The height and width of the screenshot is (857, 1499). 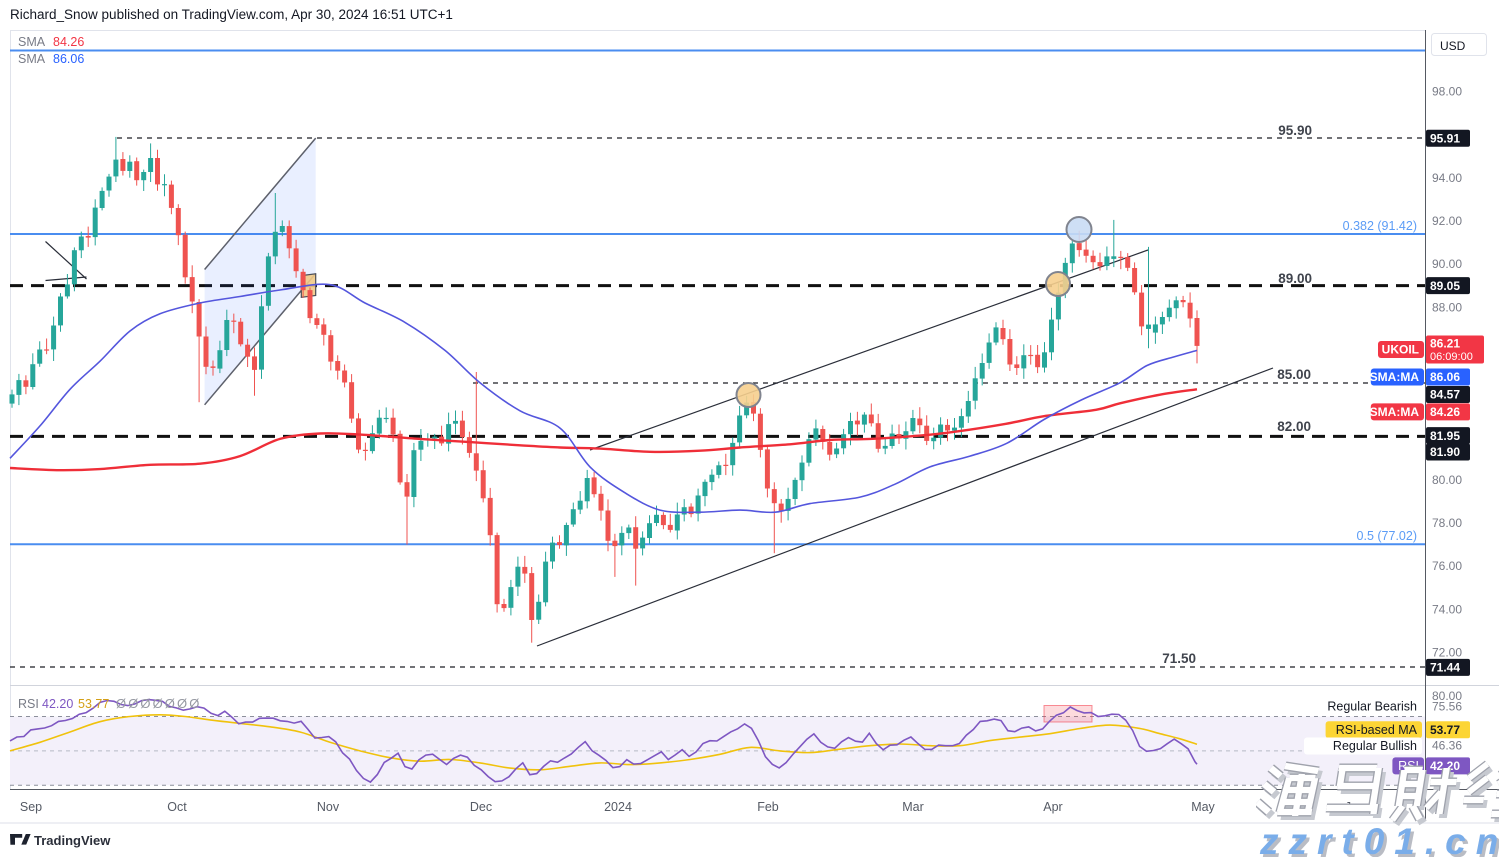 I want to click on svg-text: Sep, so click(x=31, y=807).